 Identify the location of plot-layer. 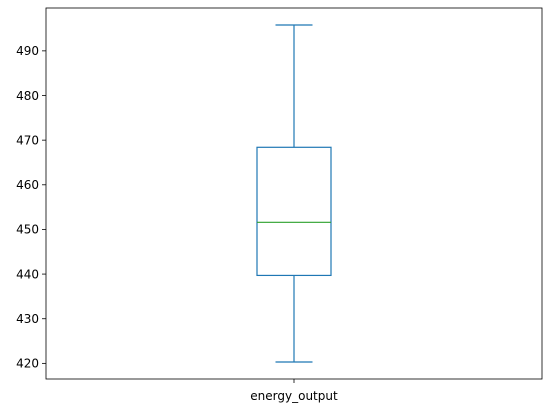
(294, 193).